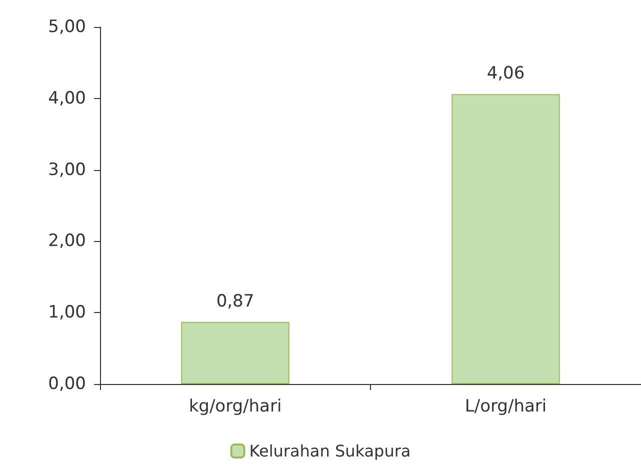 The width and height of the screenshot is (641, 464). Describe the element at coordinates (67, 384) in the screenshot. I see `y-tick-label: 0,00` at that location.